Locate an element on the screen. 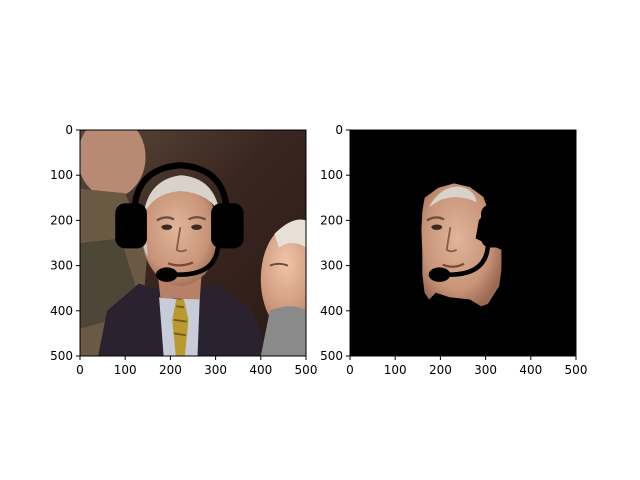  right-ytick-label: 100 is located at coordinates (331, 175).